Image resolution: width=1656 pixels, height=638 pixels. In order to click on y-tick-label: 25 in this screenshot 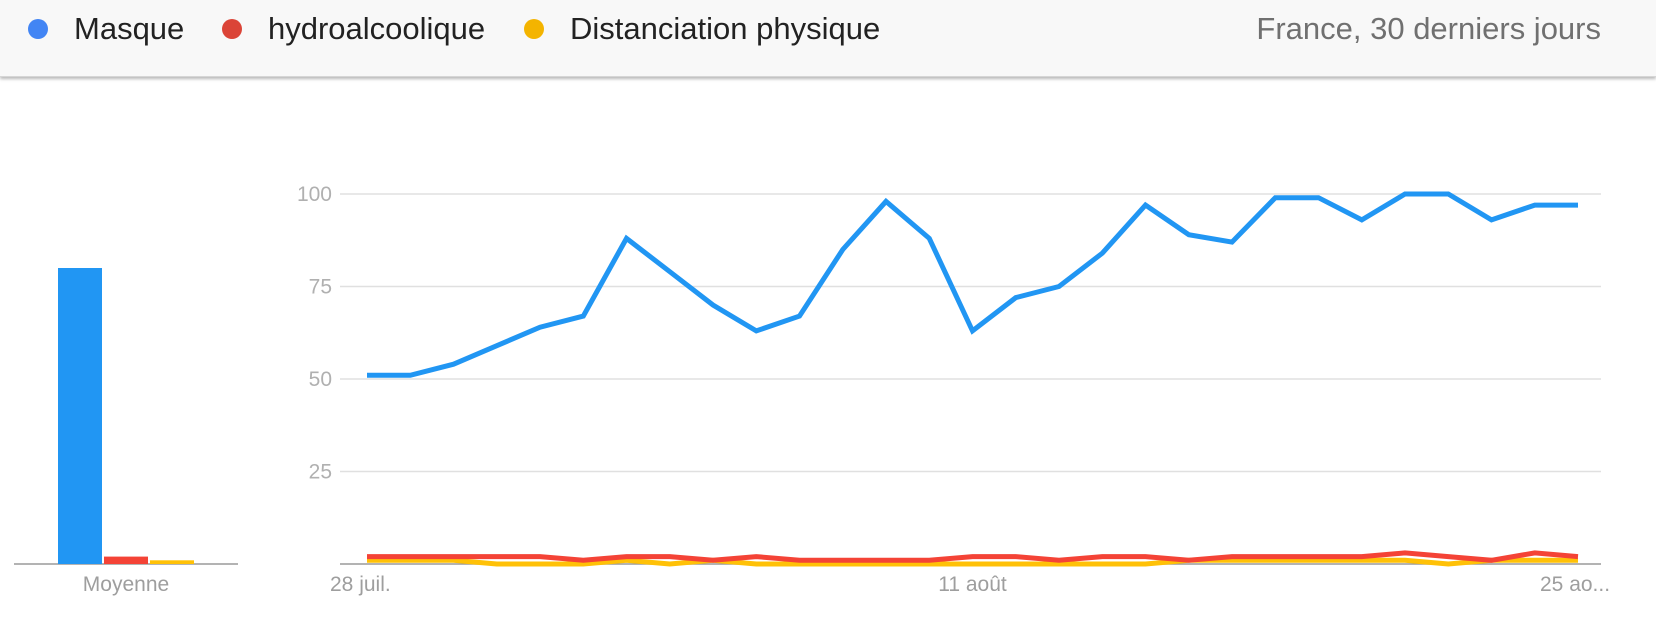, I will do `click(320, 472)`.